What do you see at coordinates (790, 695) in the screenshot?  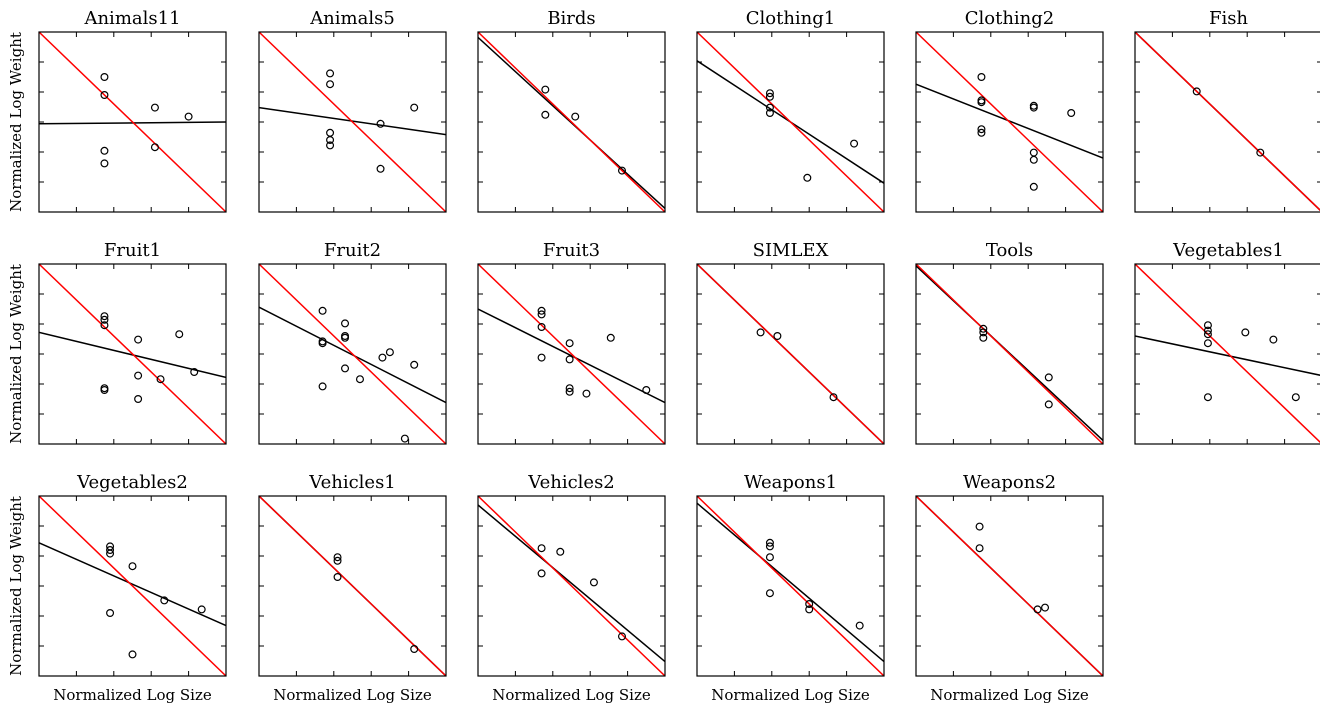 I see `x-axis-label: Normalized Log Size` at bounding box center [790, 695].